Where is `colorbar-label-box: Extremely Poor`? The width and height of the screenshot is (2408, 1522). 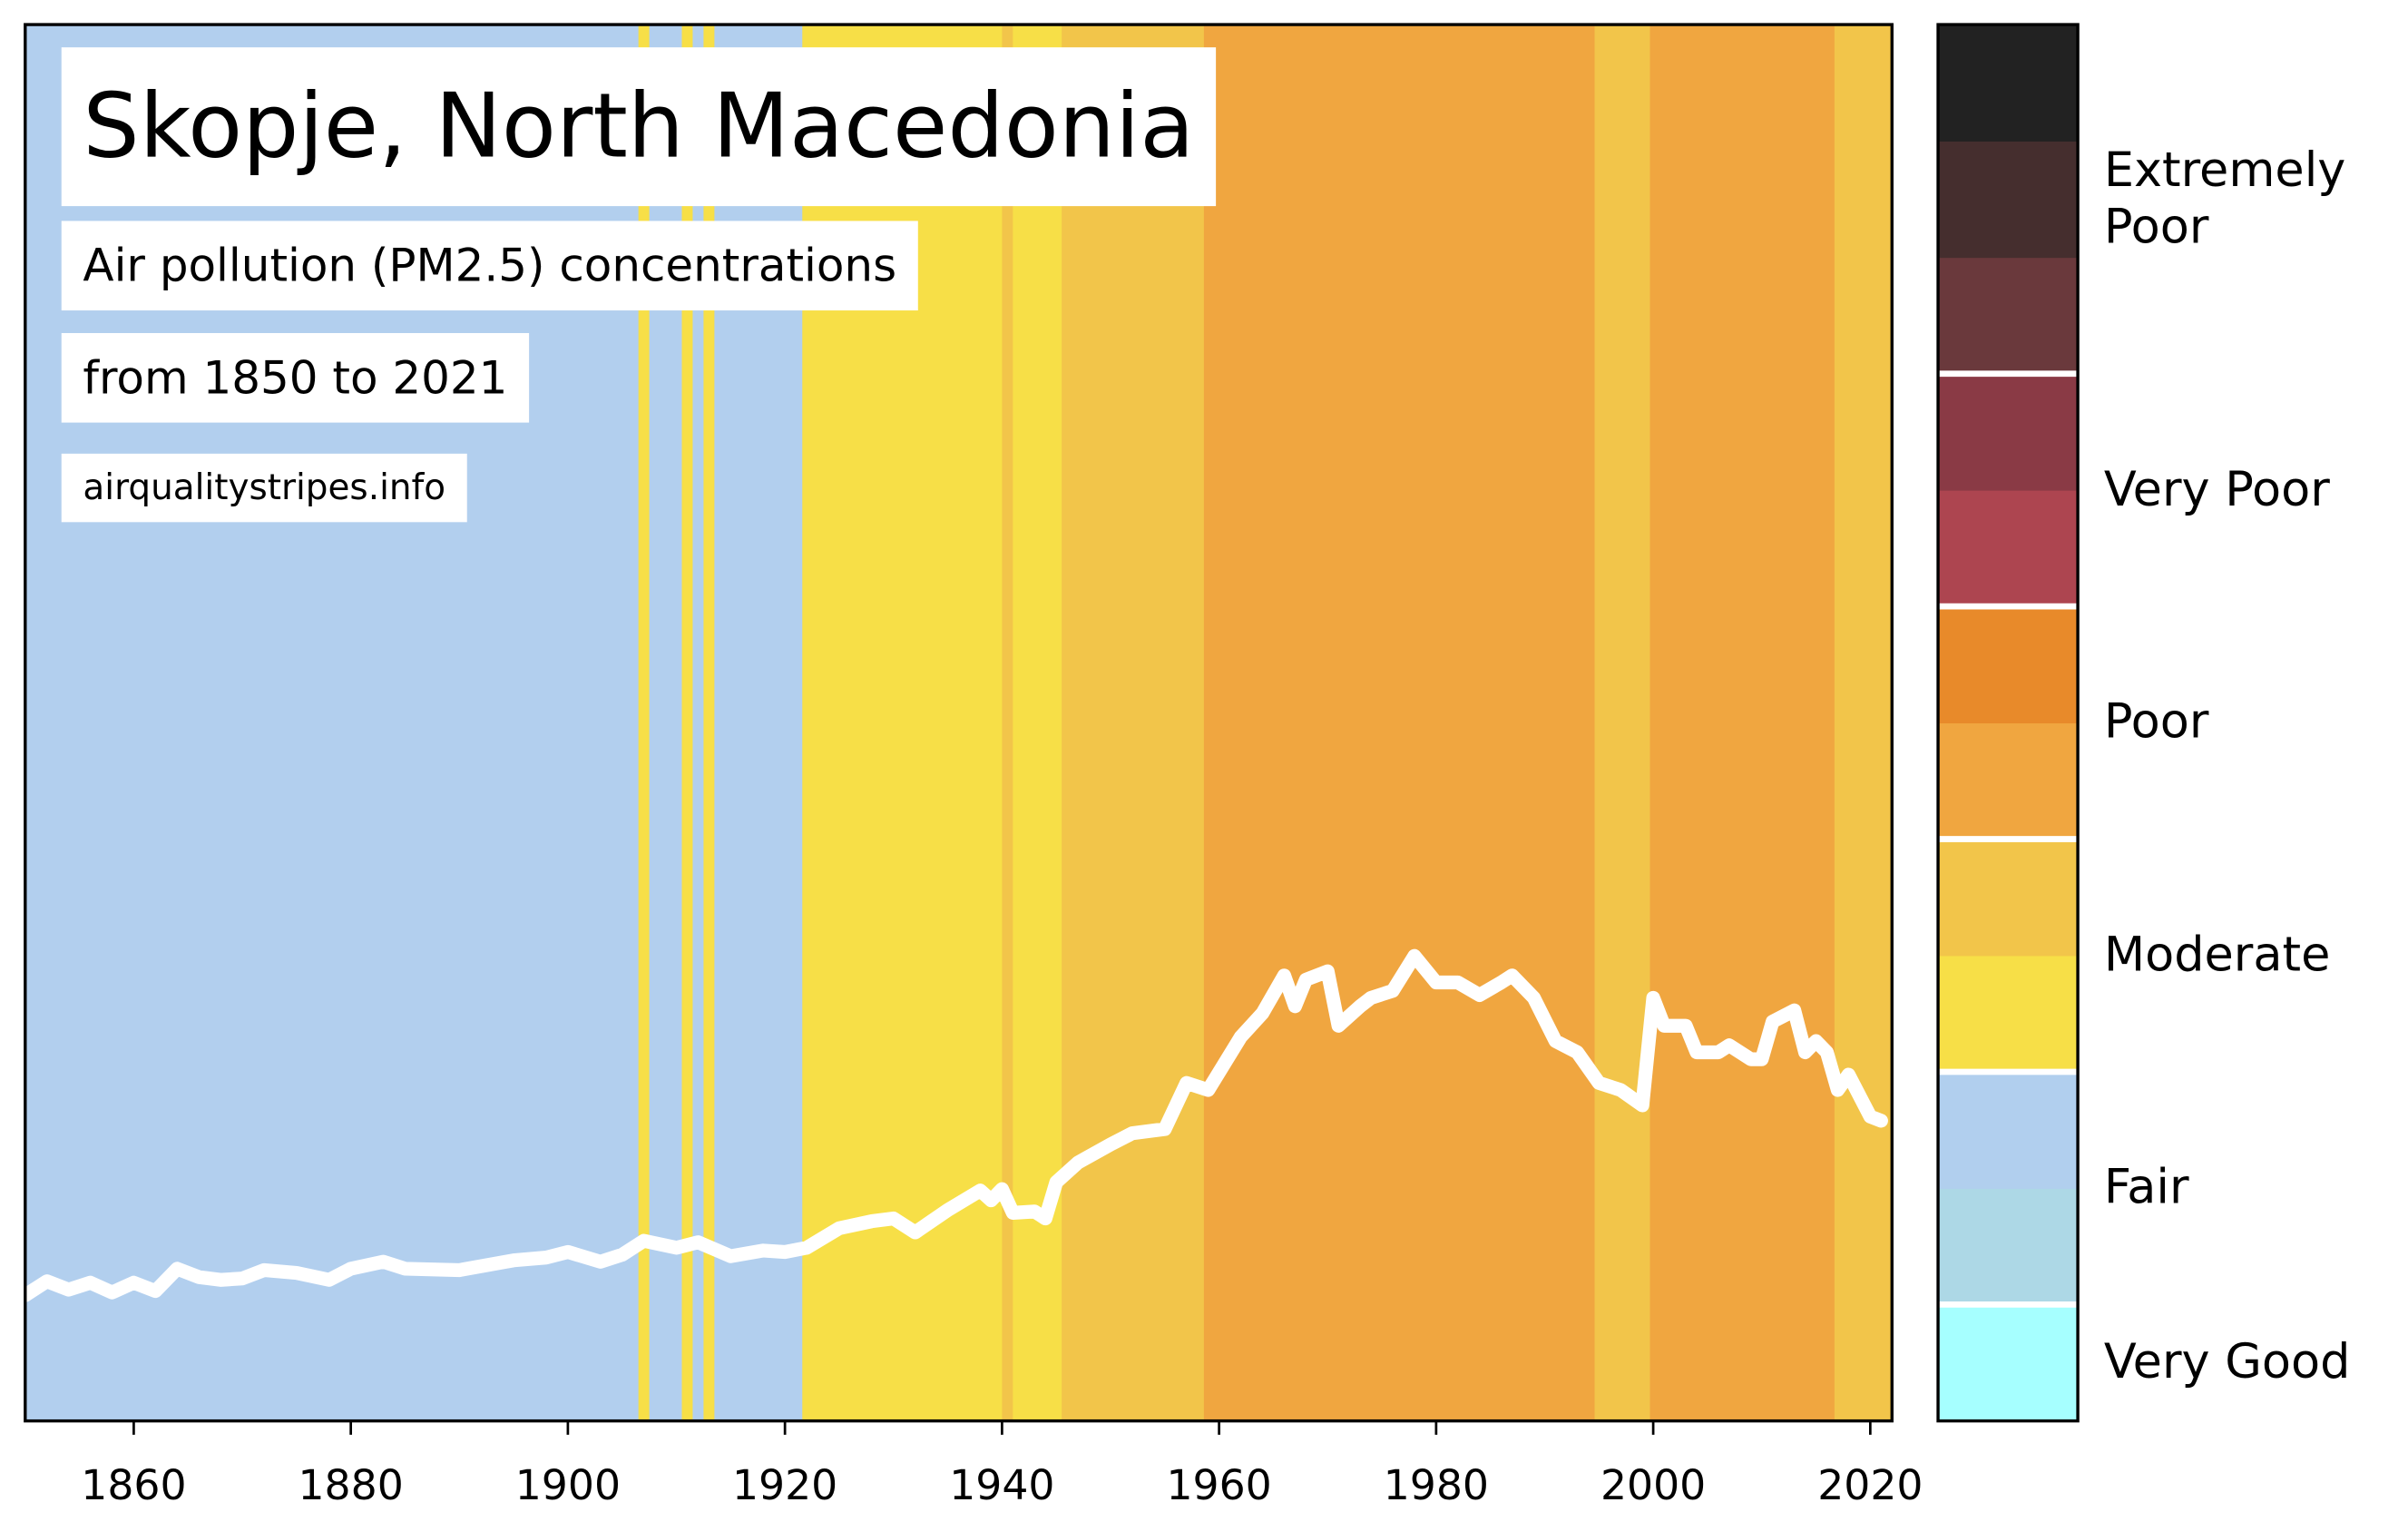 colorbar-label-box: Extremely Poor is located at coordinates (2256, 199).